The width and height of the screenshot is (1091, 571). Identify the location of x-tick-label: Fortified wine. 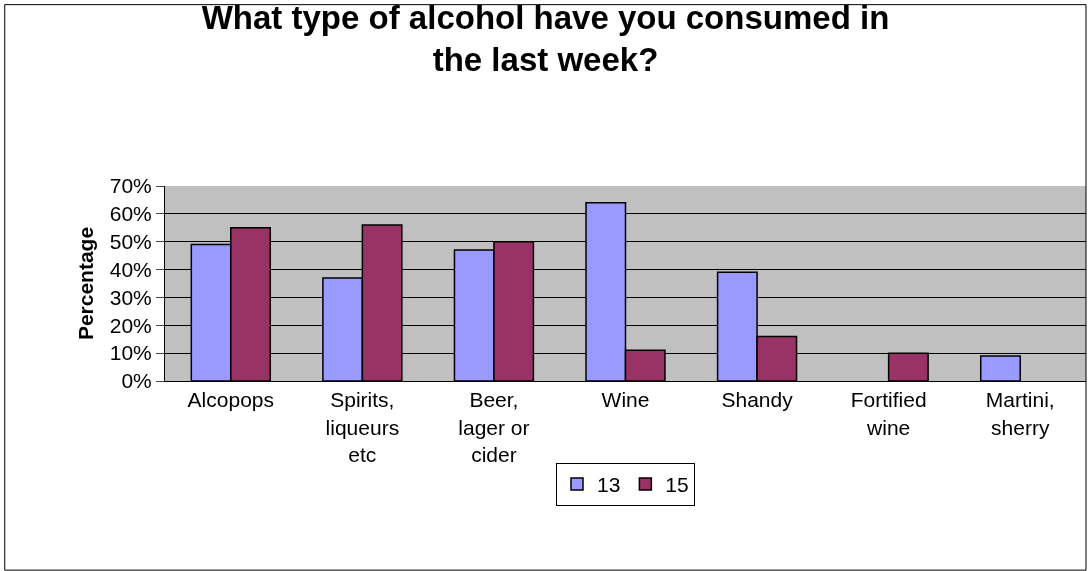
(888, 413).